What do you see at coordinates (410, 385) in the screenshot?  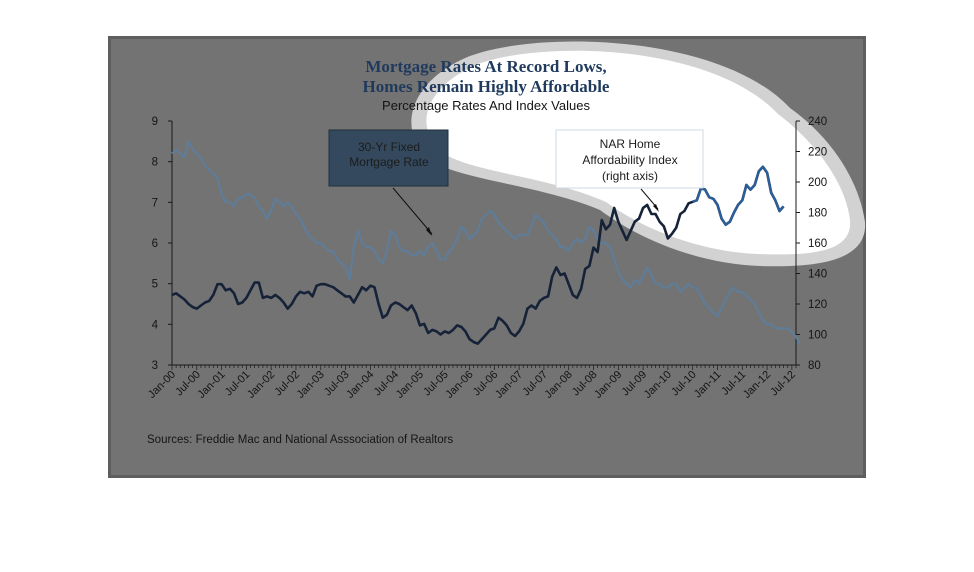 I see `x-tick-label: Jan-05` at bounding box center [410, 385].